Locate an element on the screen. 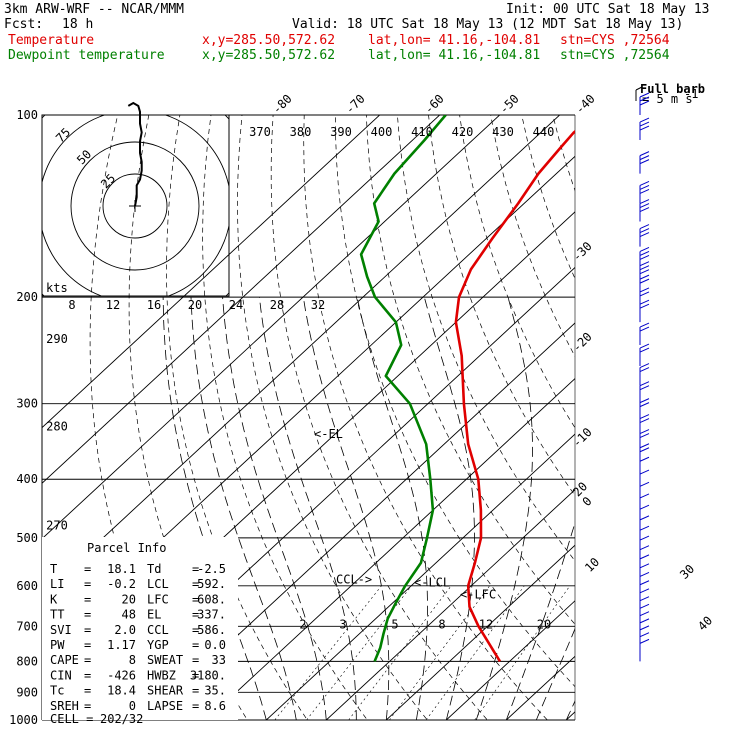 This screenshot has height=740, width=740. temperature-xy: x,y=285.50,572.62 is located at coordinates (269, 40).